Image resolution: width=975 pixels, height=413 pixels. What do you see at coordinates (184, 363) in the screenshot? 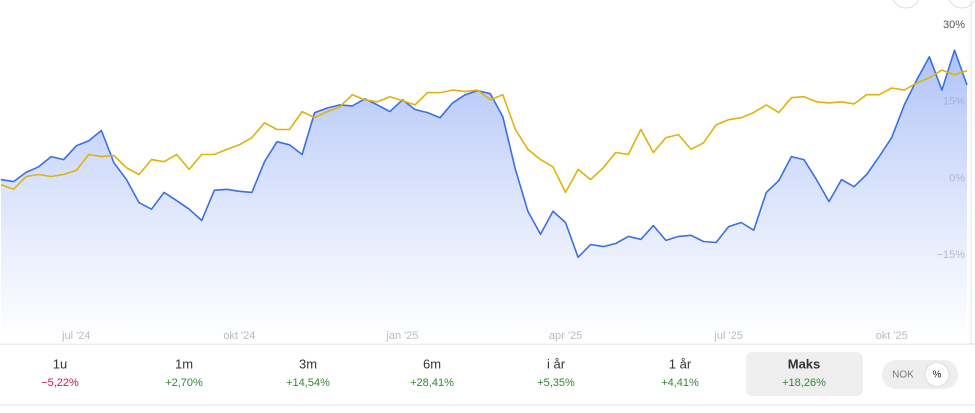
I see `period-label: 1m` at bounding box center [184, 363].